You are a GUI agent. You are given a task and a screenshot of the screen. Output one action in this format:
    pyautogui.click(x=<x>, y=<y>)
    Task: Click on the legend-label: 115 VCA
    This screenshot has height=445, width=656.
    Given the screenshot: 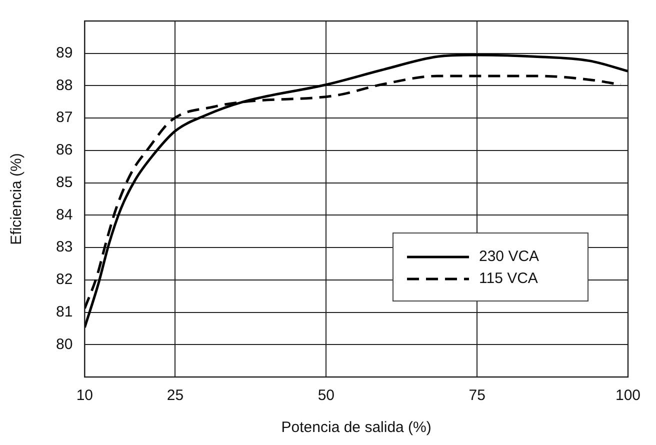 What is the action you would take?
    pyautogui.click(x=508, y=279)
    